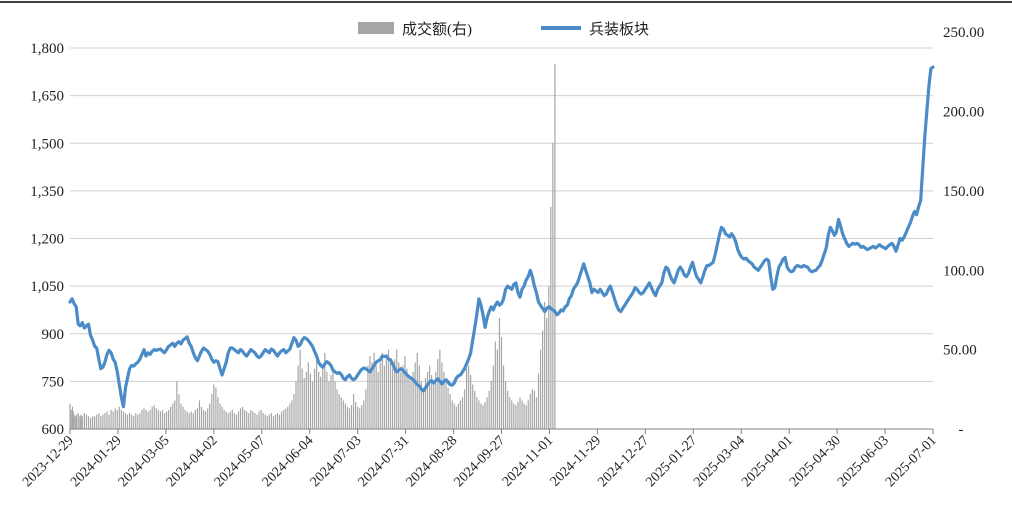 Image resolution: width=1012 pixels, height=527 pixels. I want to click on x-axis-tick-label: 2024-09-27, so click(480, 461).